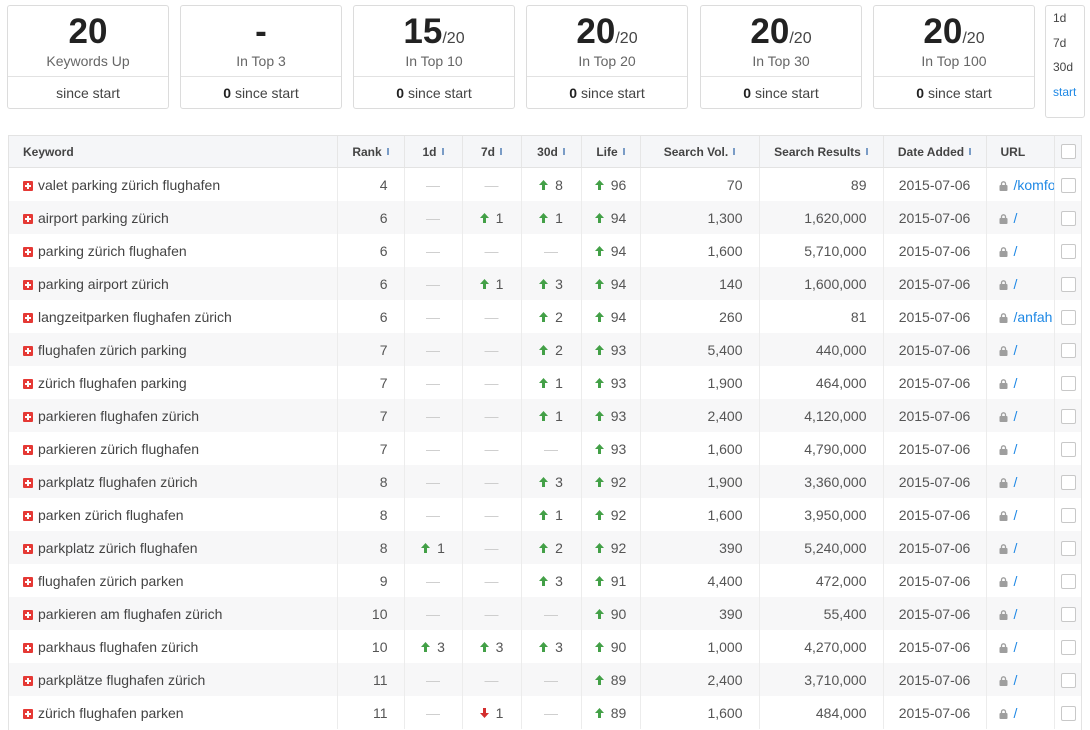 This screenshot has height=730, width=1090. What do you see at coordinates (1063, 67) in the screenshot?
I see `period-option: 30d` at bounding box center [1063, 67].